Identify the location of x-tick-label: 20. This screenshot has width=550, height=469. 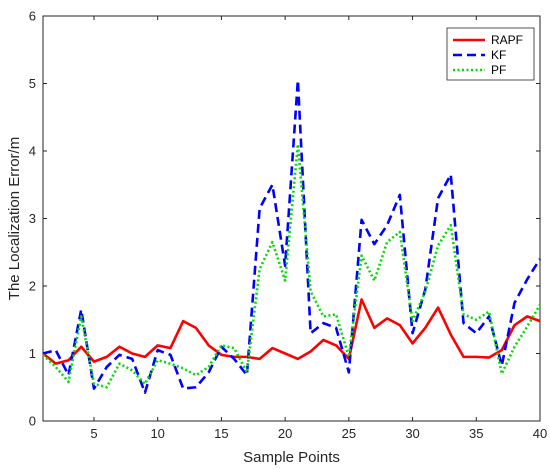
(285, 433).